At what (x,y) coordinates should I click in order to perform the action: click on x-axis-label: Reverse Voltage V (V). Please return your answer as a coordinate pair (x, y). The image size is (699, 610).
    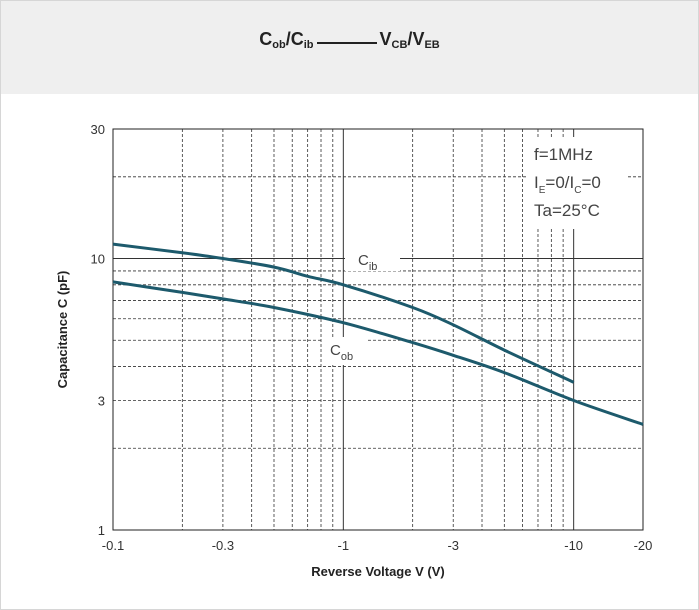
    Looking at the image, I should click on (377, 571).